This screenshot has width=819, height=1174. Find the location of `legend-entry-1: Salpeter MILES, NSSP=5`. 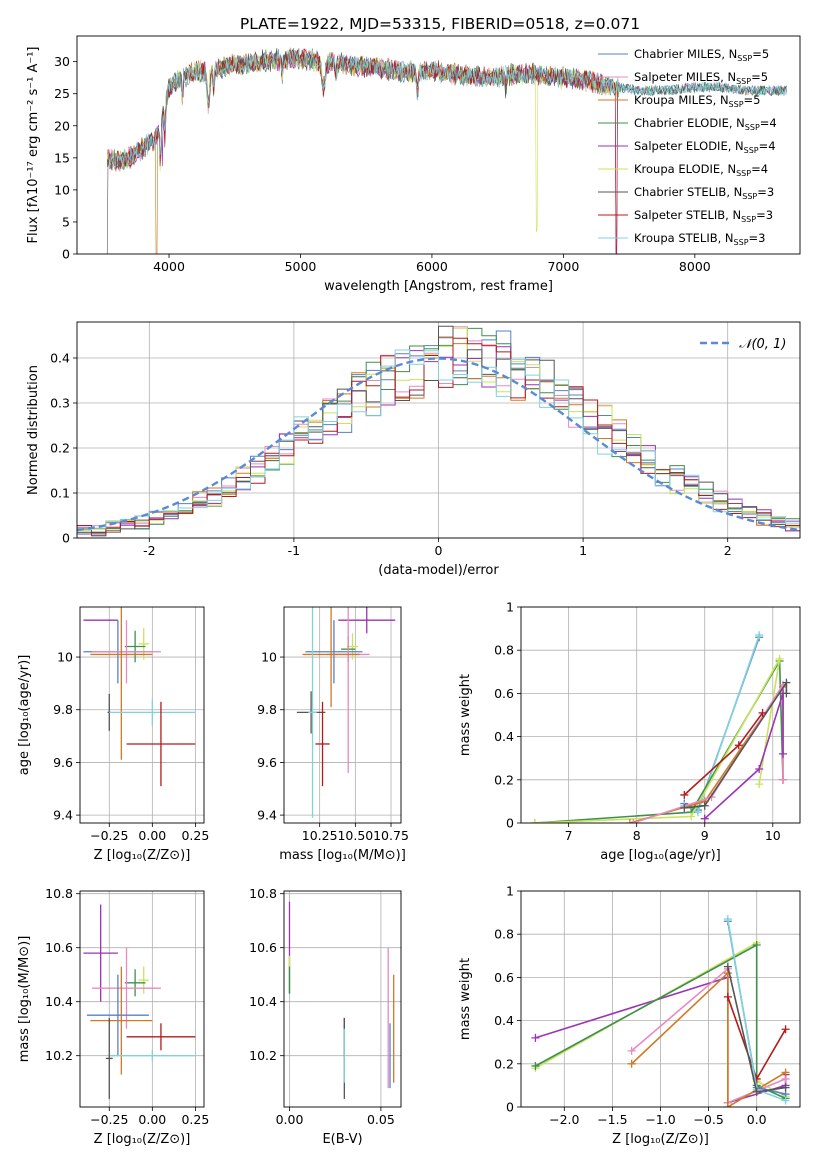

legend-entry-1: Salpeter MILES, NSSP=5 is located at coordinates (701, 78).